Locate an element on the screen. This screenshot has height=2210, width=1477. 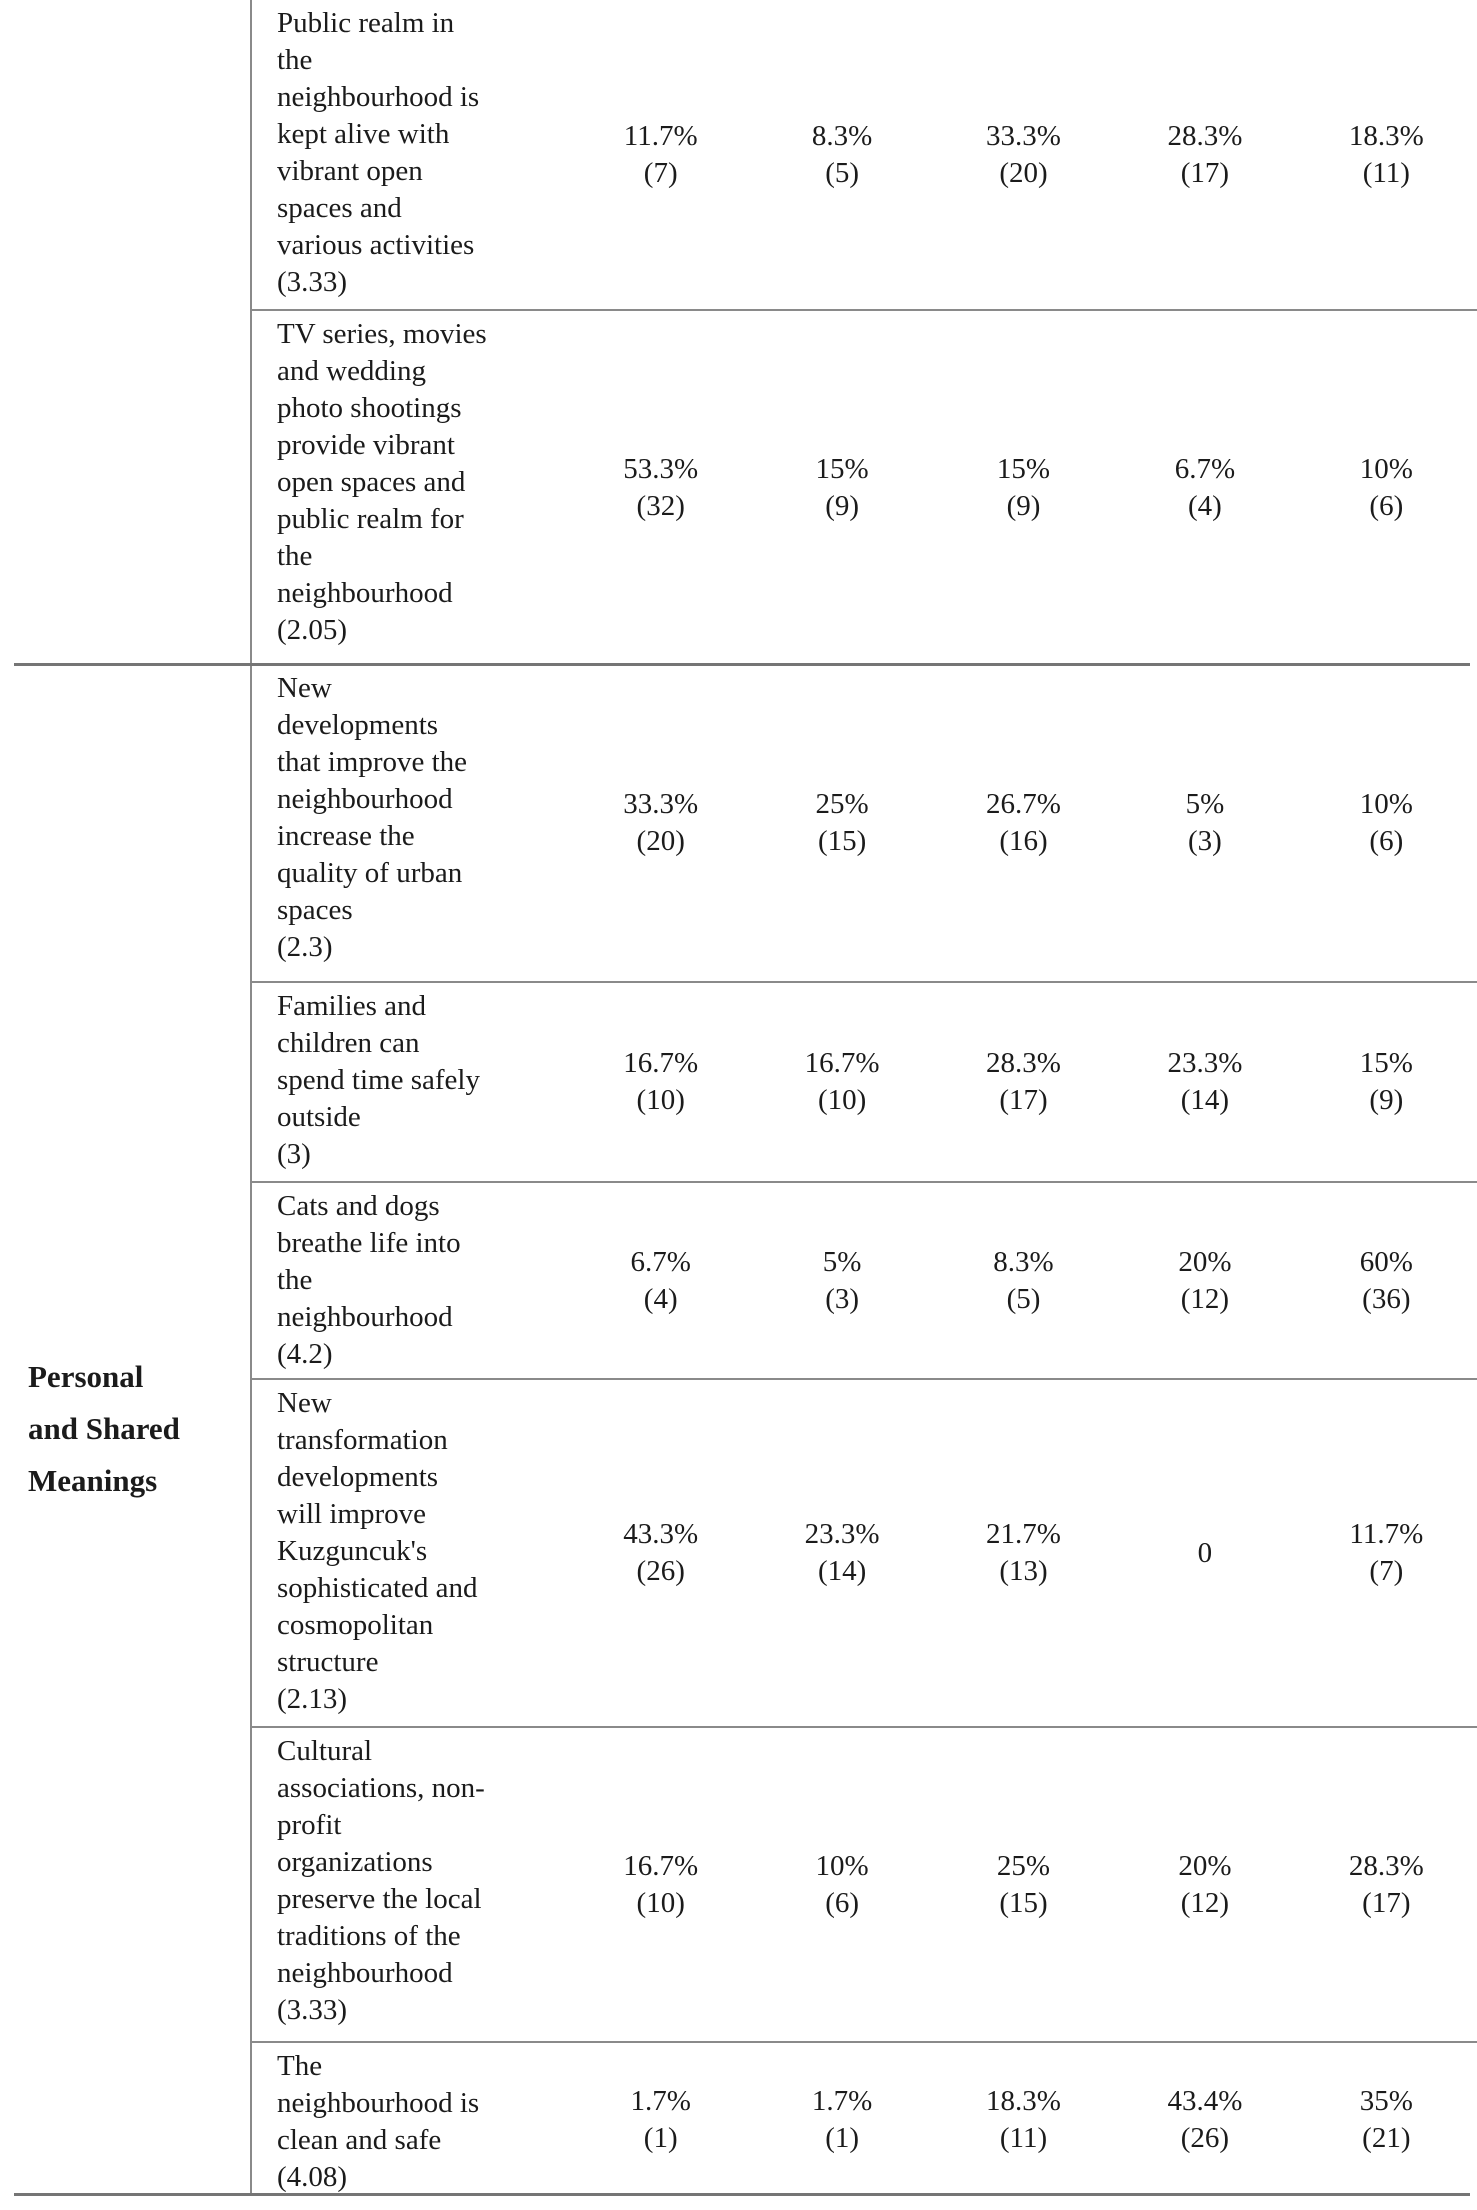
section-label: Personal and Shared Meanings is located at coordinates (104, 1428).